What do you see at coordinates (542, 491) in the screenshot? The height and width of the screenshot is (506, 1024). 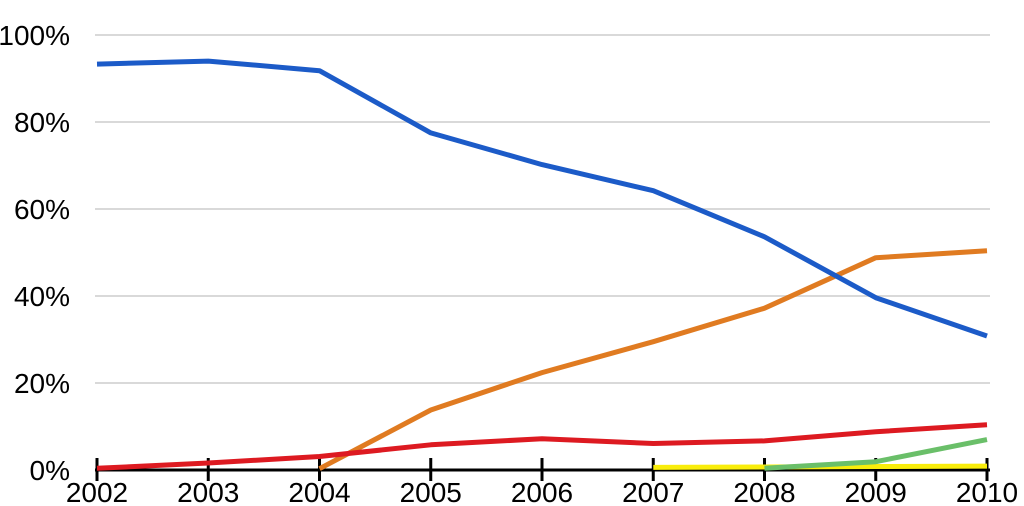 I see `x-axis-tick-label: 2006` at bounding box center [542, 491].